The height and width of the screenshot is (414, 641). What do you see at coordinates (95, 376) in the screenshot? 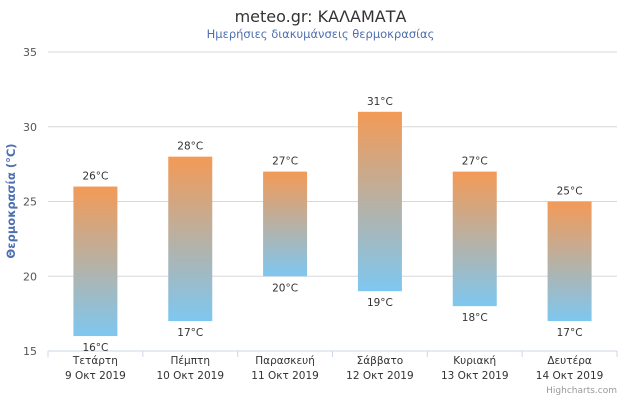
I see `x-tick-date: 9 Οκτ 2019` at bounding box center [95, 376].